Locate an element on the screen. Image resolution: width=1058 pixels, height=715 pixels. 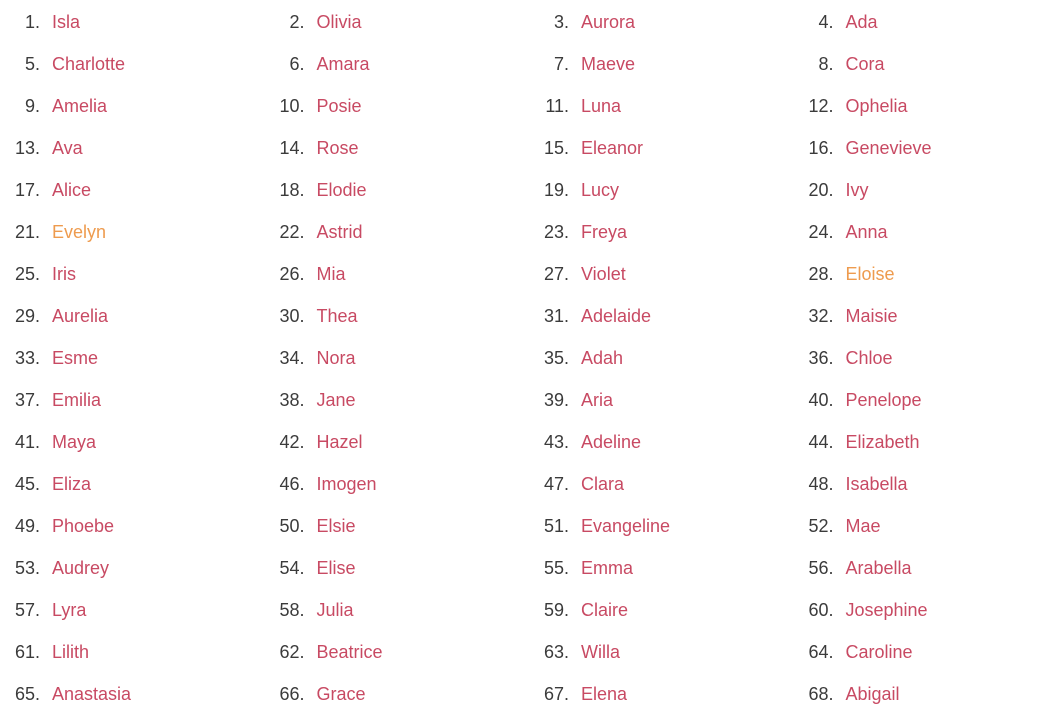
rank-number: 20. is located at coordinates (814, 190).